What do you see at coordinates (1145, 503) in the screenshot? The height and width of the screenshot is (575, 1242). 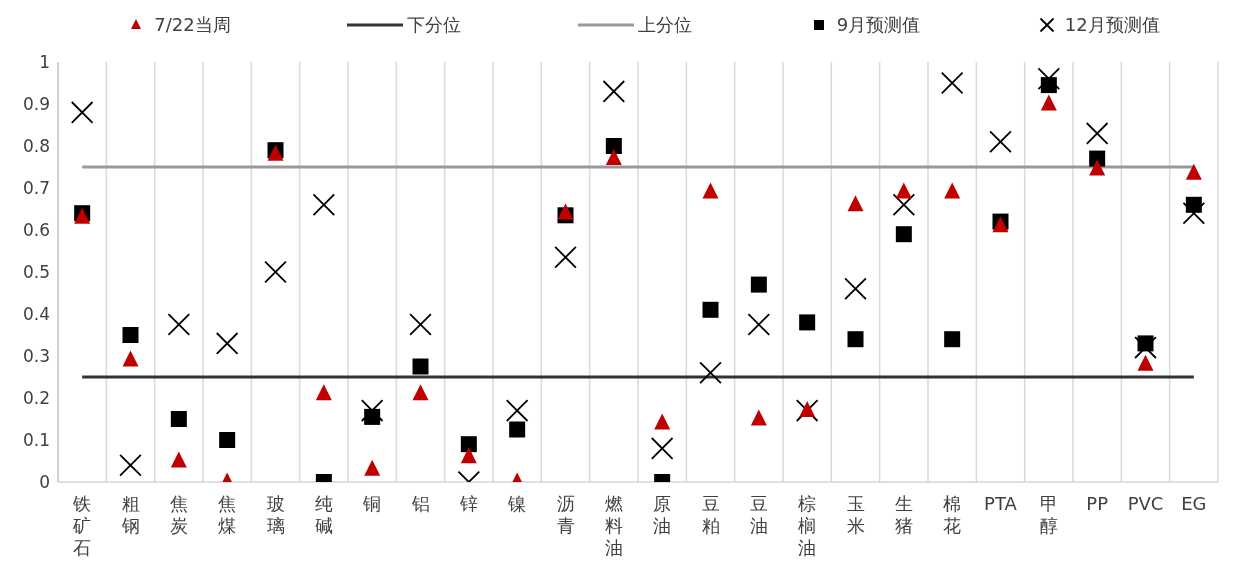 I see `x-tick-label: PVC` at bounding box center [1145, 503].